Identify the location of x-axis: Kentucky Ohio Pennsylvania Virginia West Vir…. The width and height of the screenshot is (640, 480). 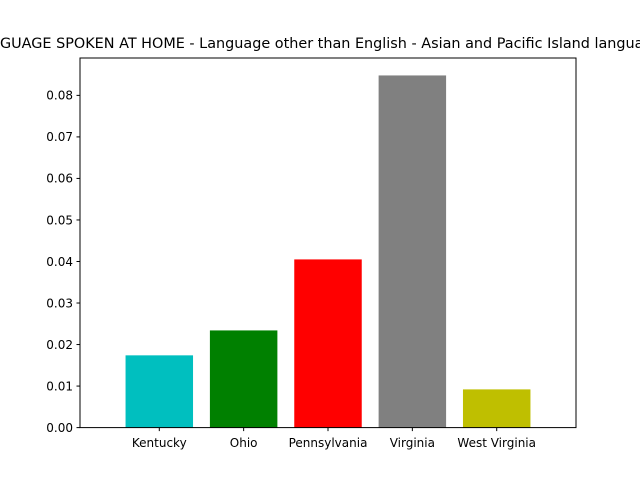
(334, 438).